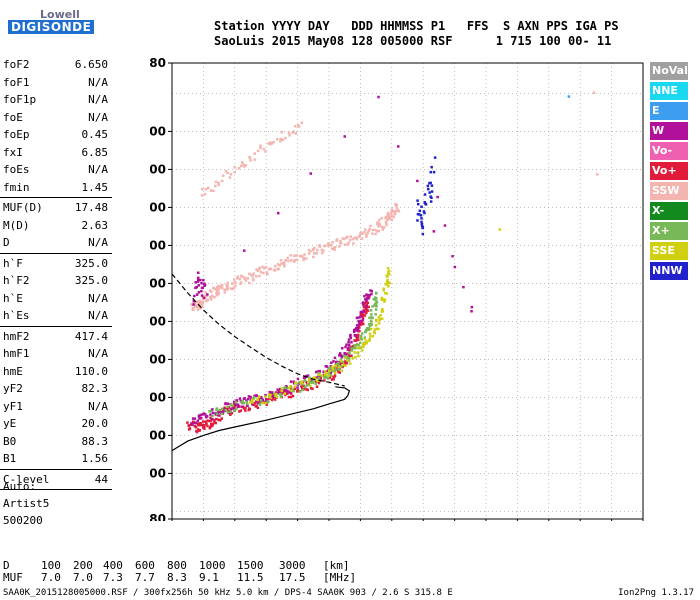 This screenshot has width=700, height=600. I want to click on distance-row-unit: [km], so click(336, 565).